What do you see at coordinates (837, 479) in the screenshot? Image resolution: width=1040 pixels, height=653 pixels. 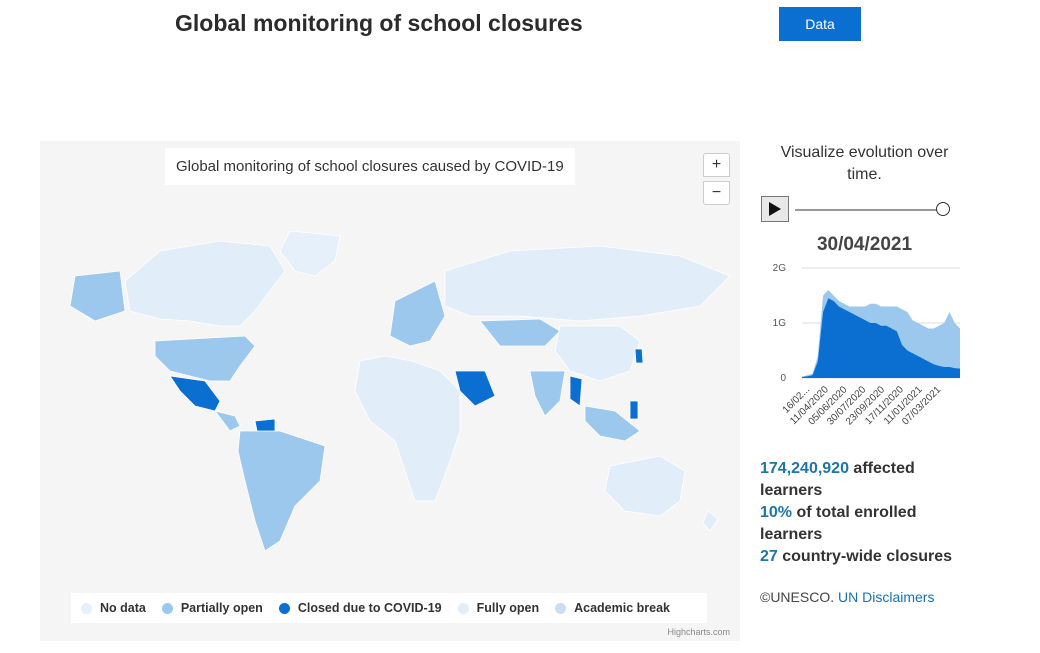 I see `affected-learners-stat: 174,240,920 affected learners` at bounding box center [837, 479].